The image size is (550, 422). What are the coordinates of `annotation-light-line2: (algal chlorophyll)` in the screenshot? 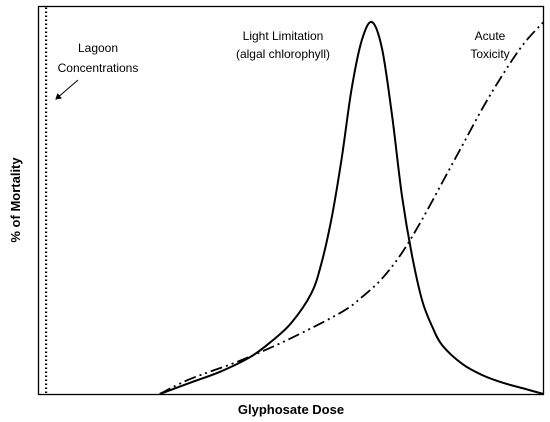 It's located at (283, 54).